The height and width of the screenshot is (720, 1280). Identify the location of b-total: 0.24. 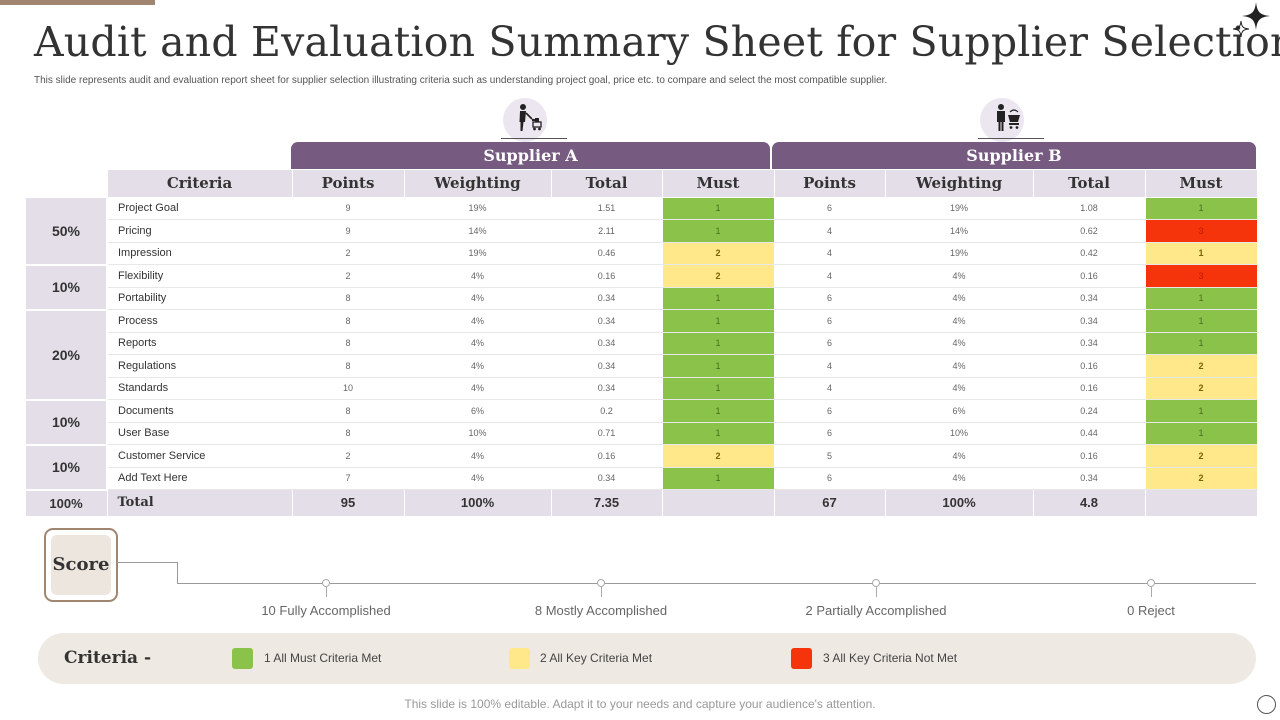
(1089, 411).